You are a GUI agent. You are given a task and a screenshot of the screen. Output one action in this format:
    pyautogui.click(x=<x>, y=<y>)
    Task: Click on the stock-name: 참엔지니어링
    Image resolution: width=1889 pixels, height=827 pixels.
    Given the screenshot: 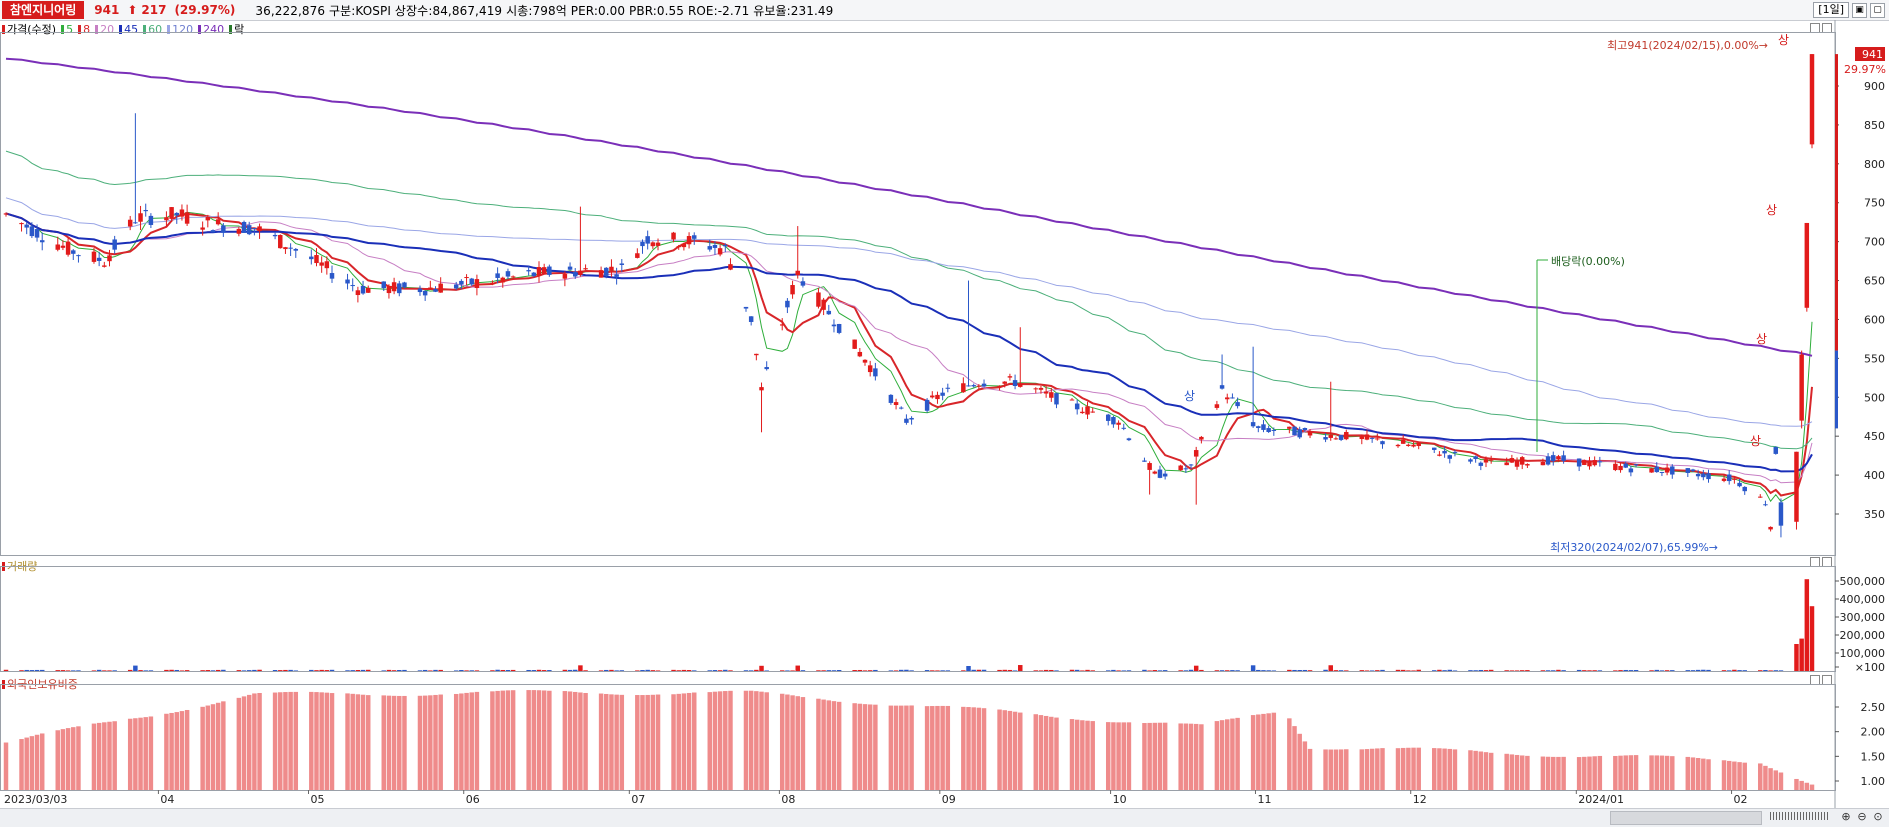 What is the action you would take?
    pyautogui.click(x=43, y=10)
    